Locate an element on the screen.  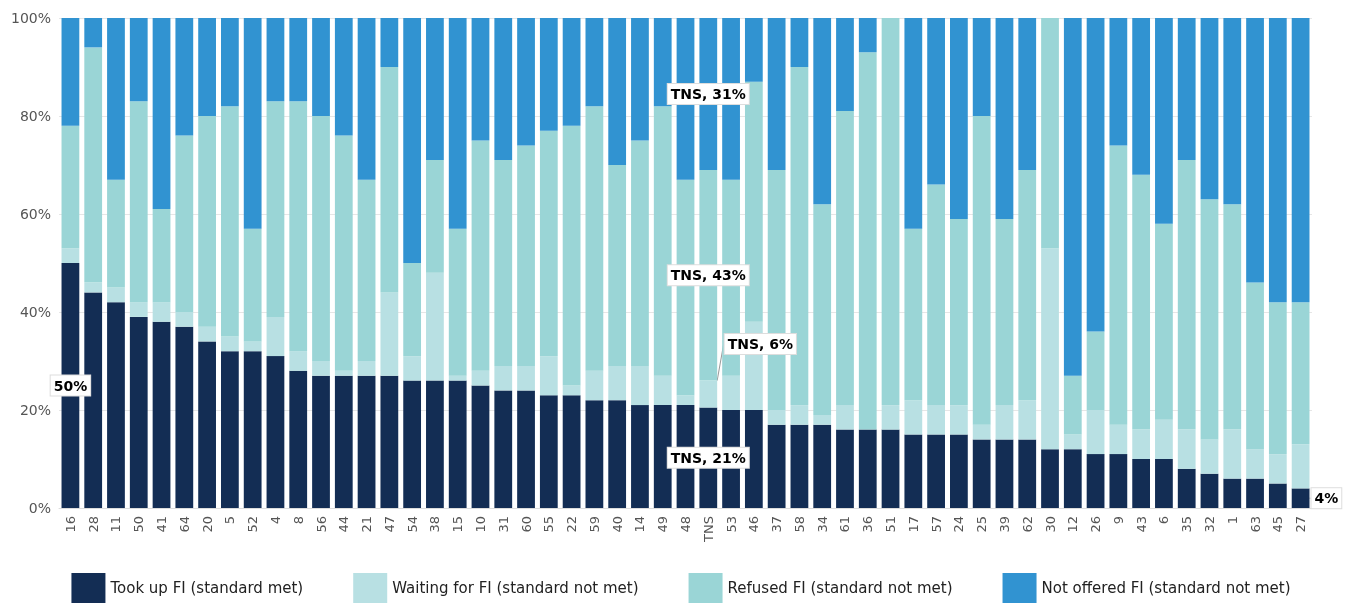
x-tick-label: 4 is located at coordinates (275, 520).